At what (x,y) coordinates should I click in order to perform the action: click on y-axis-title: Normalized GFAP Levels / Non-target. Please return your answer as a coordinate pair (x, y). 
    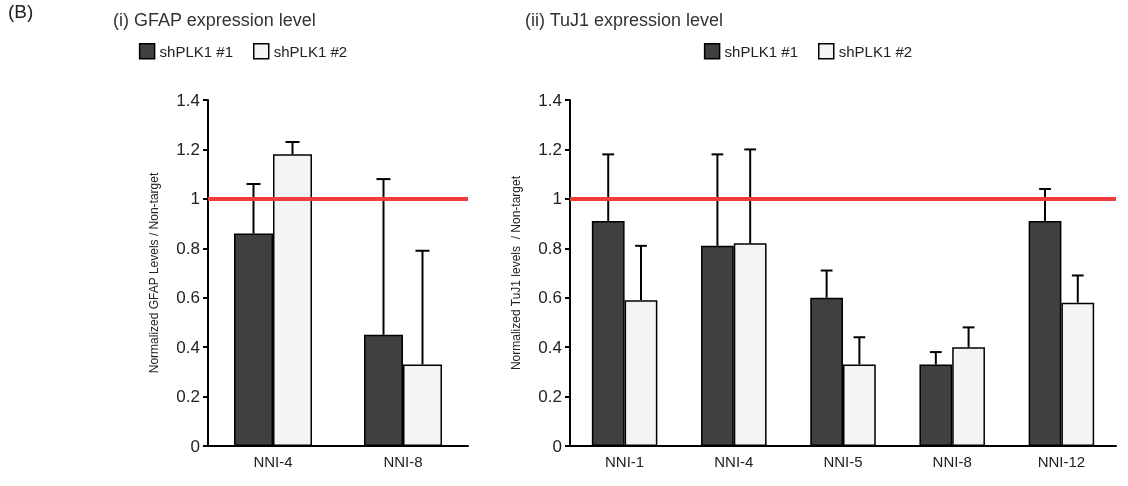
    Looking at the image, I should click on (154, 273).